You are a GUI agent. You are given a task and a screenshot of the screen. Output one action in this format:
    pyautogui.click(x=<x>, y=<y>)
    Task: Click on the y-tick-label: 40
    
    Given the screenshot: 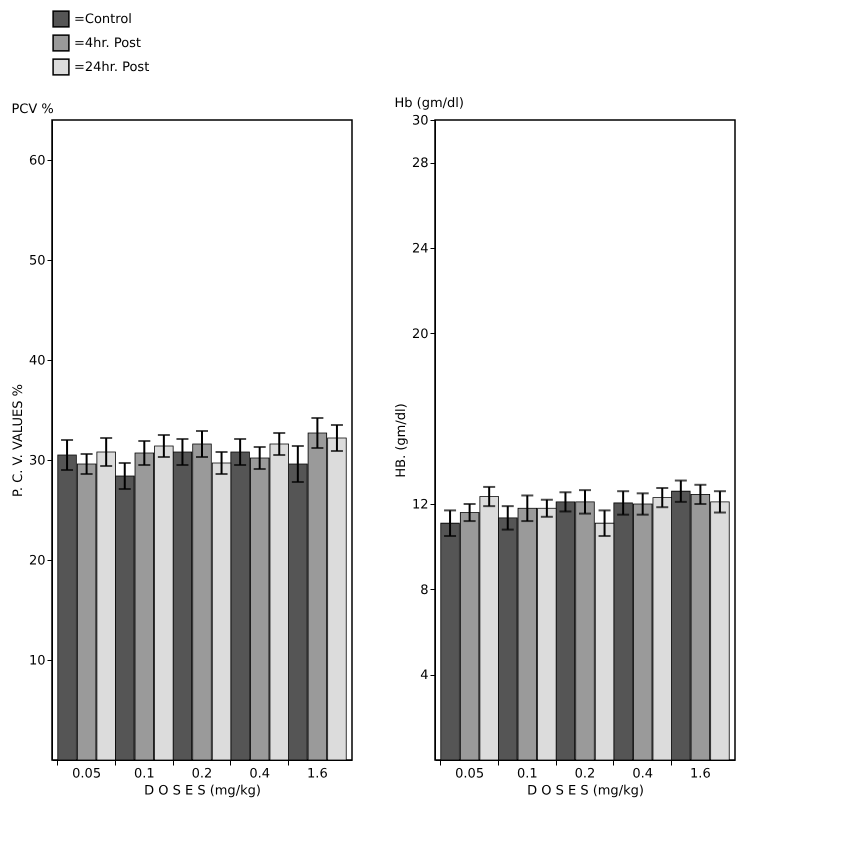 What is the action you would take?
    pyautogui.click(x=37, y=361)
    